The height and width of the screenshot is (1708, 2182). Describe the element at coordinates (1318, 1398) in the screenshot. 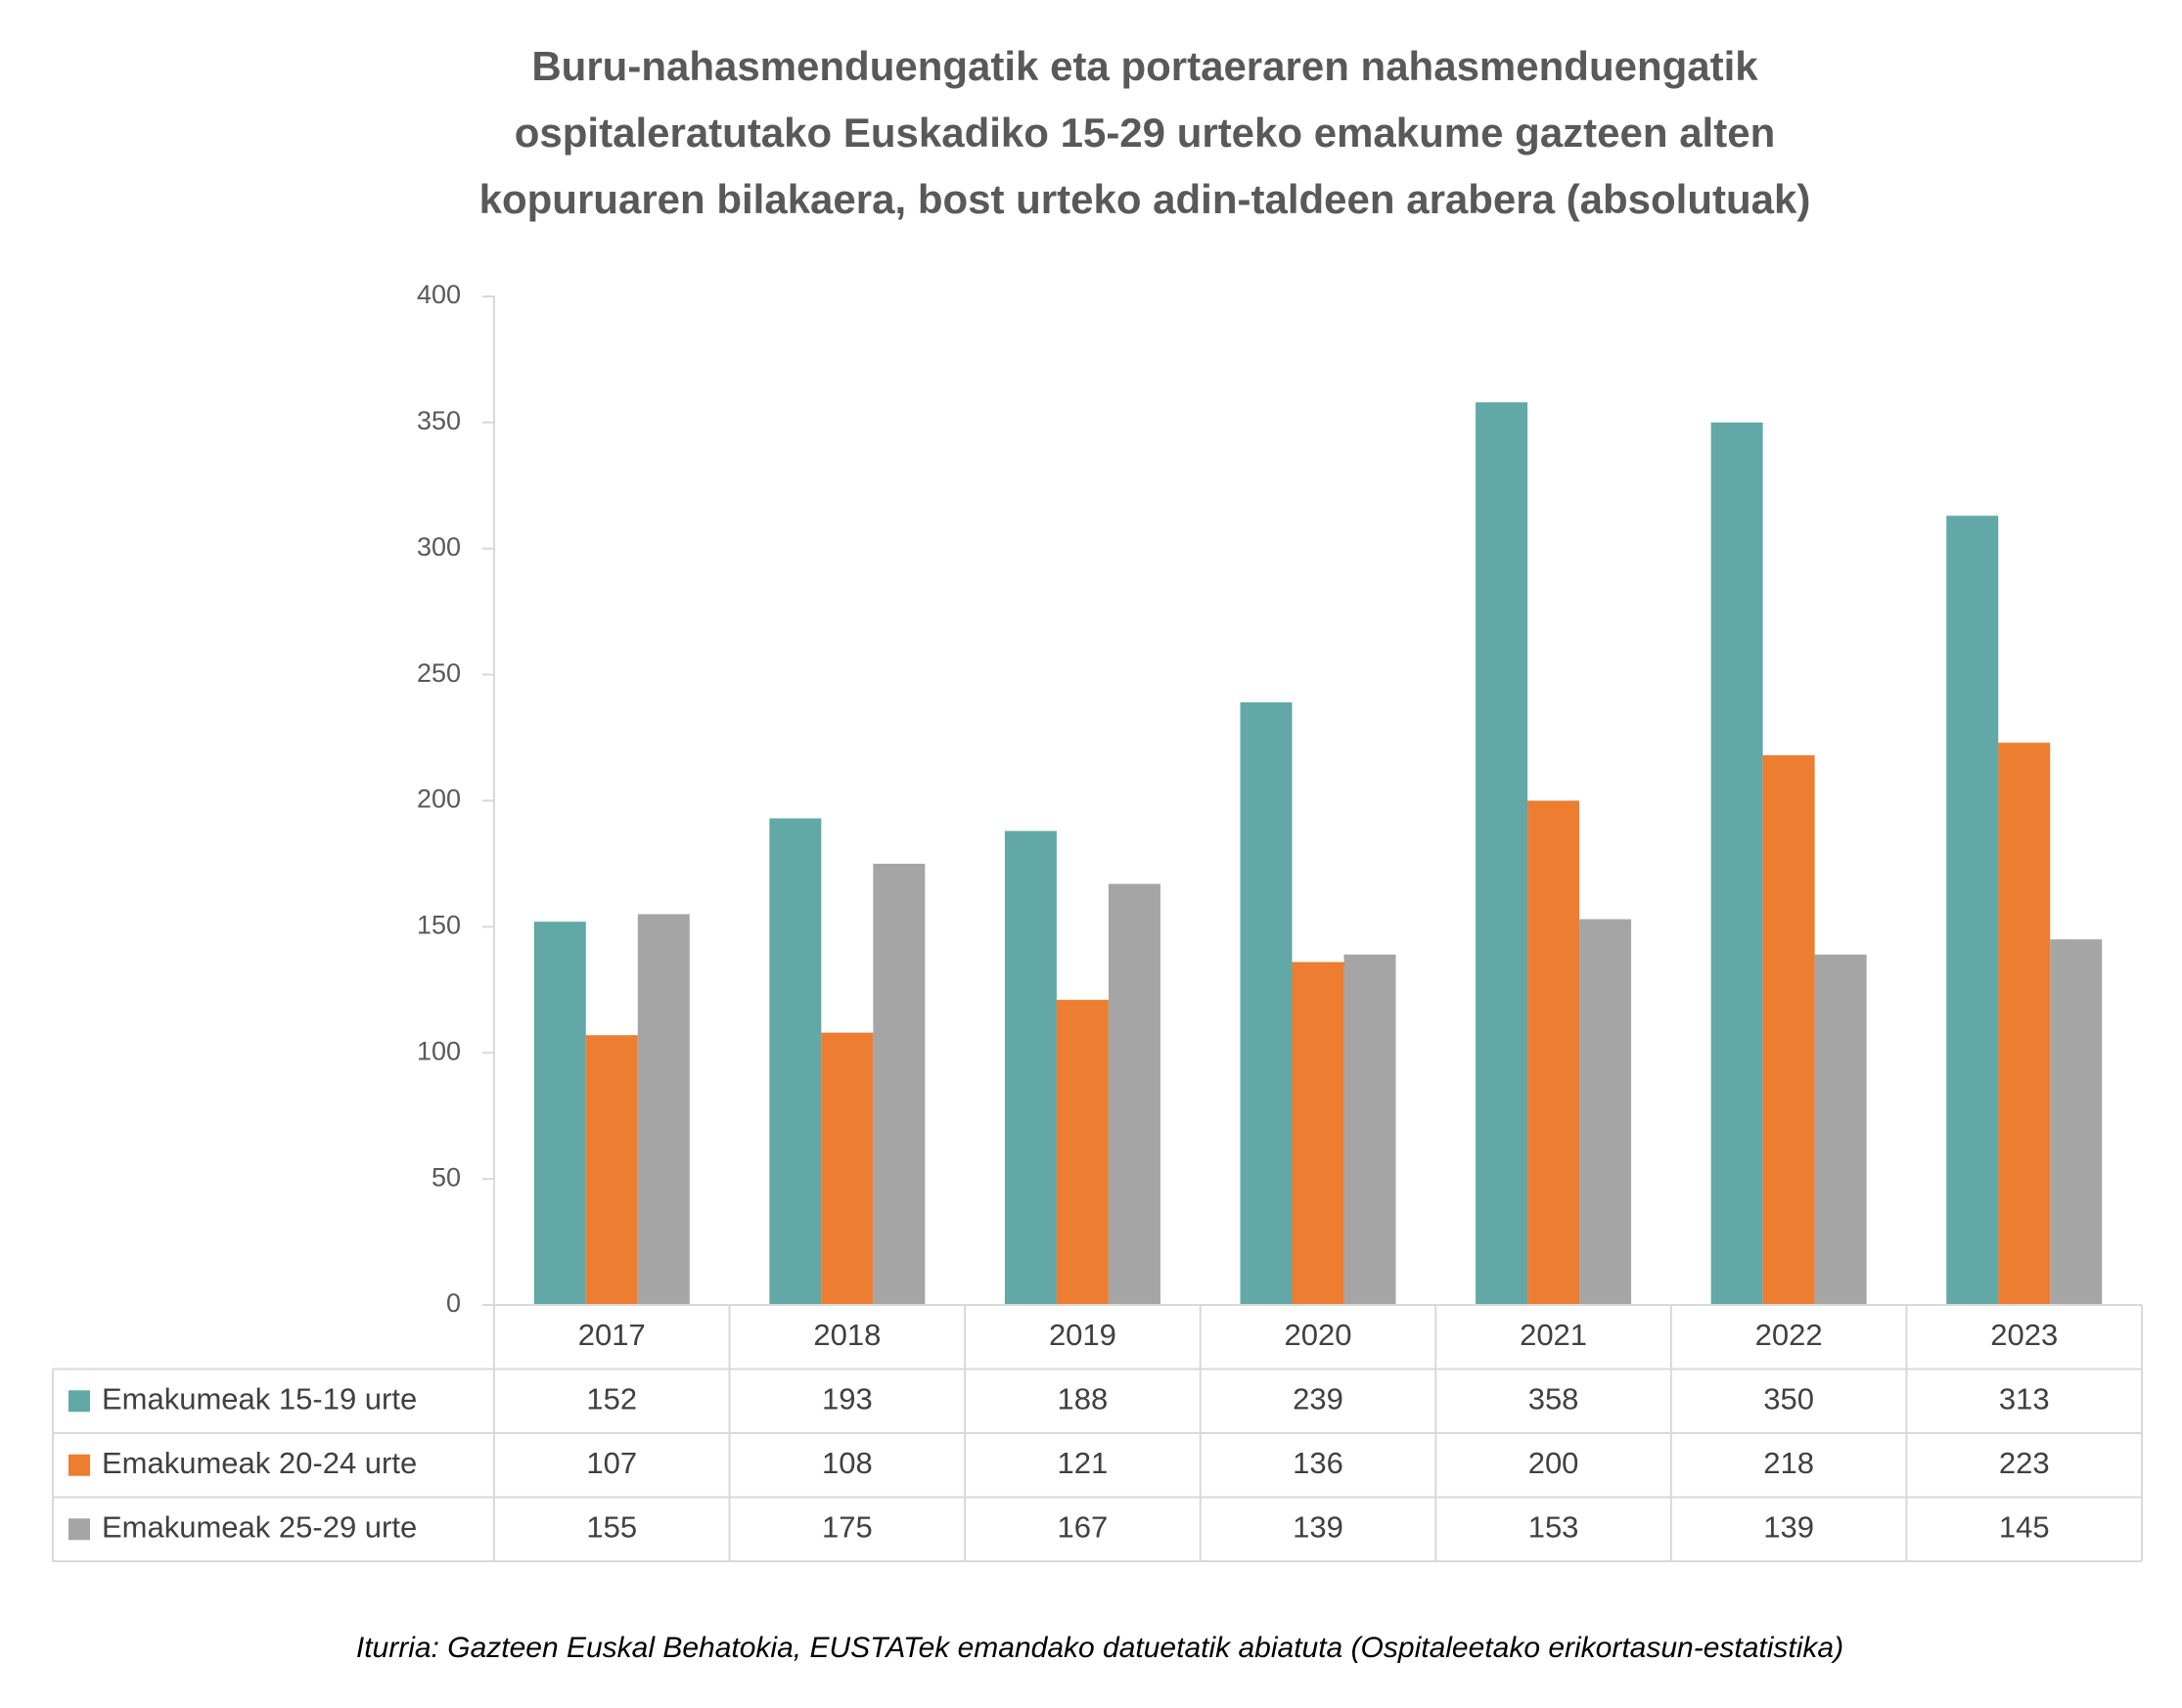

I see `table-value: 239` at that location.